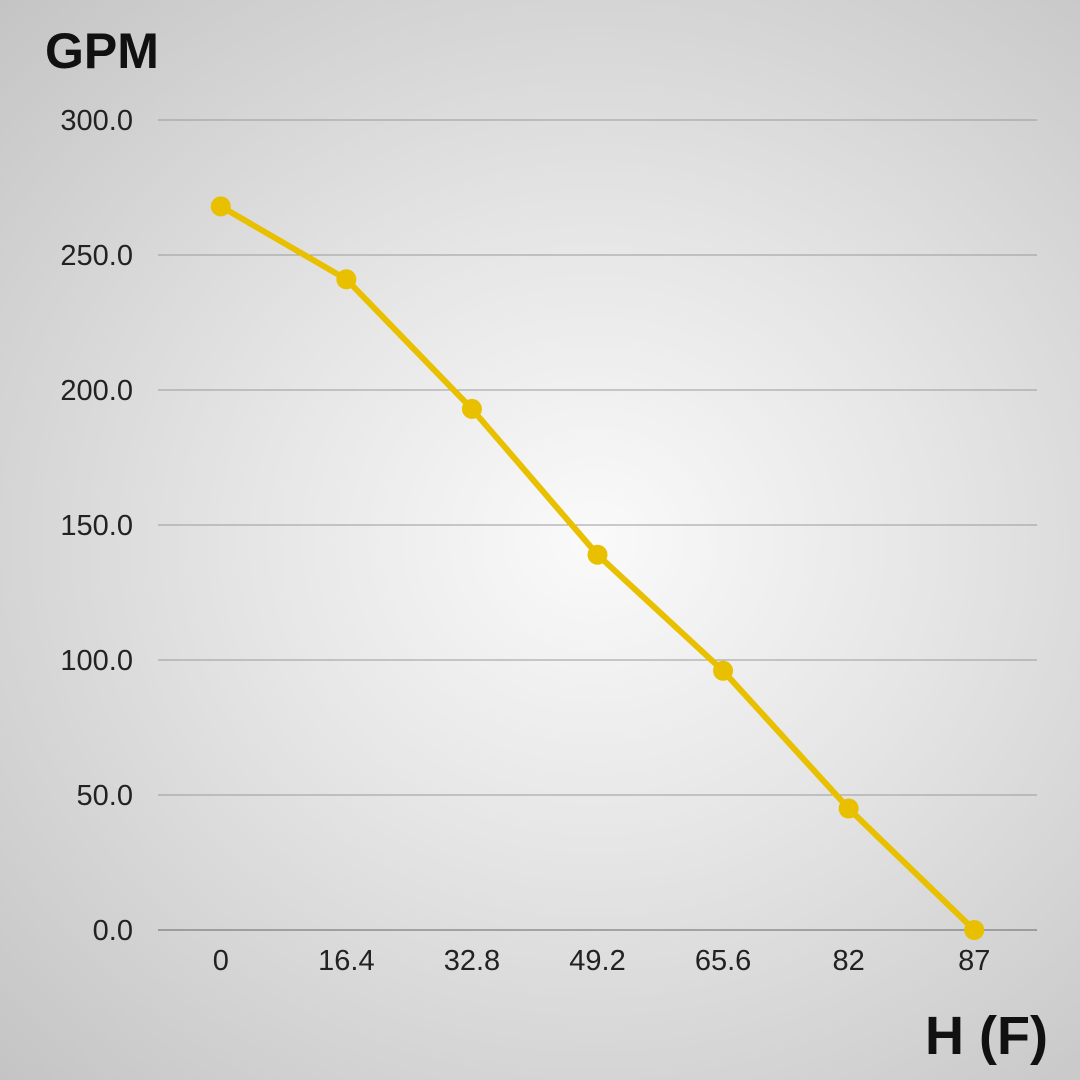  I want to click on x-tick-label: 82, so click(849, 961).